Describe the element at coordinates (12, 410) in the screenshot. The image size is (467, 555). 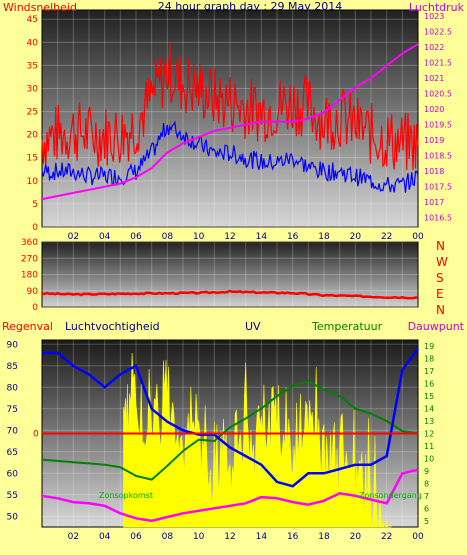
I see `humidity-y-tick-label: 75` at that location.